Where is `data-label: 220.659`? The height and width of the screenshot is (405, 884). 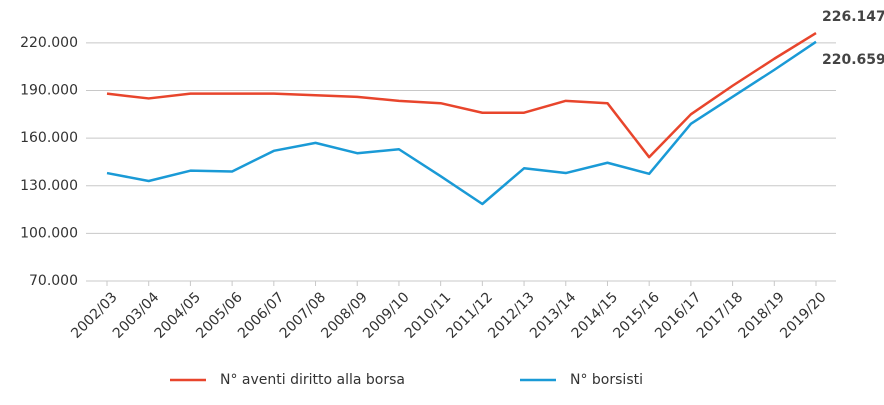 data-label: 220.659 is located at coordinates (853, 60).